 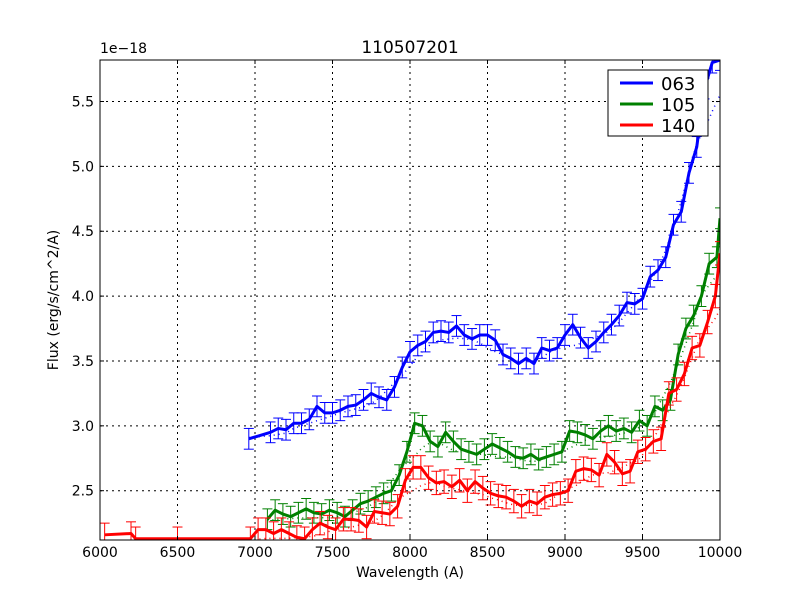 I want to click on y-tick-label: 4.5, so click(x=83, y=232).